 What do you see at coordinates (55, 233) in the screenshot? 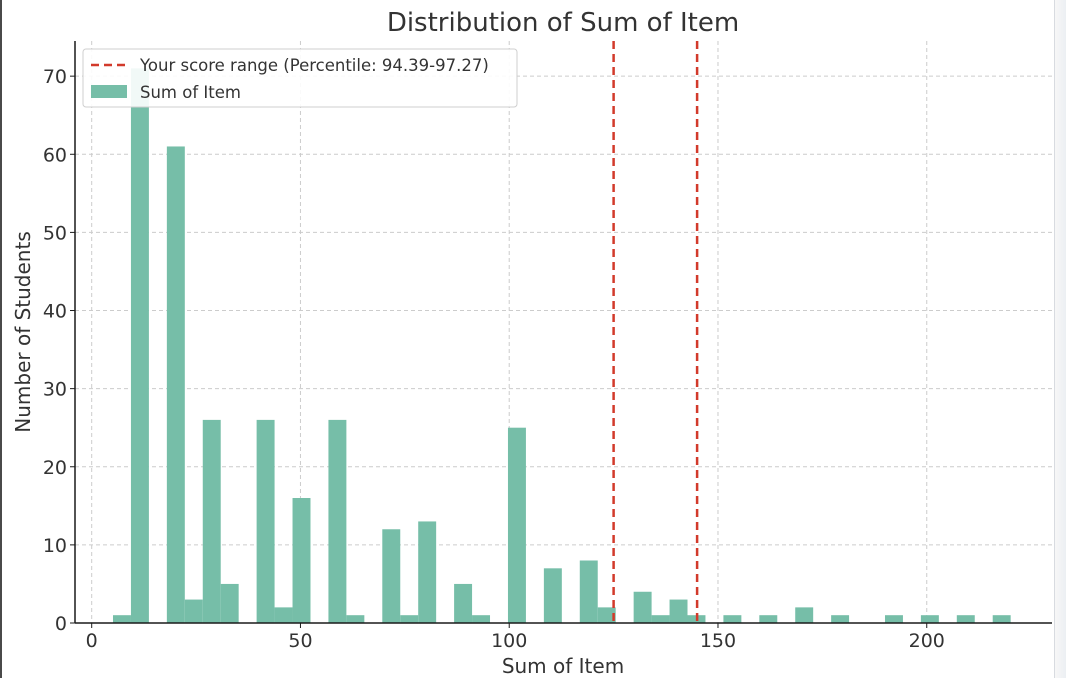
I see `y-tick-label: 50` at bounding box center [55, 233].